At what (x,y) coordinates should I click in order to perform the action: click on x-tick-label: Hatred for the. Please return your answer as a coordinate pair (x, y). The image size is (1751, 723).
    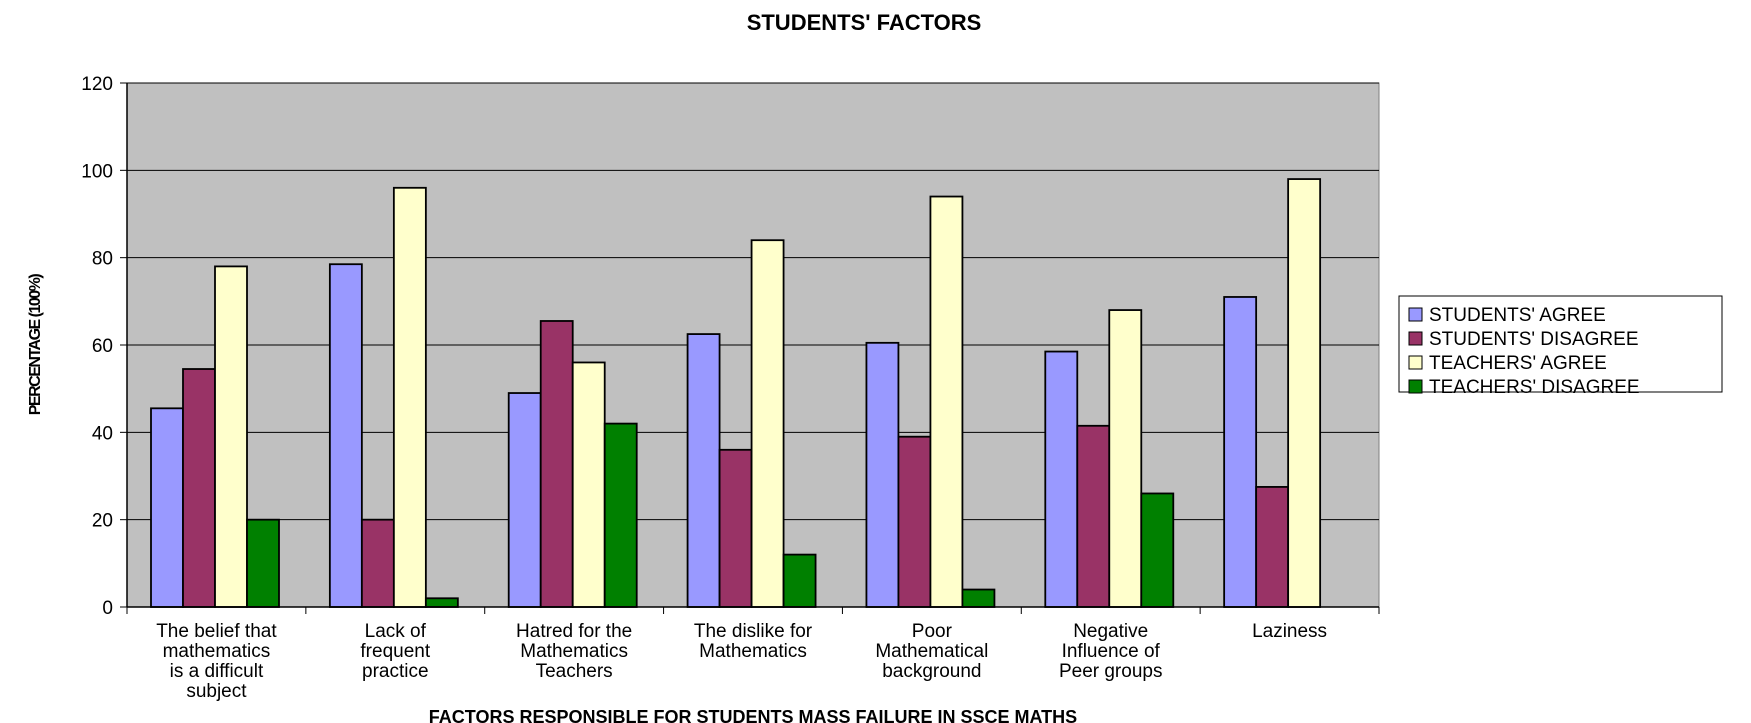
    Looking at the image, I should click on (574, 631).